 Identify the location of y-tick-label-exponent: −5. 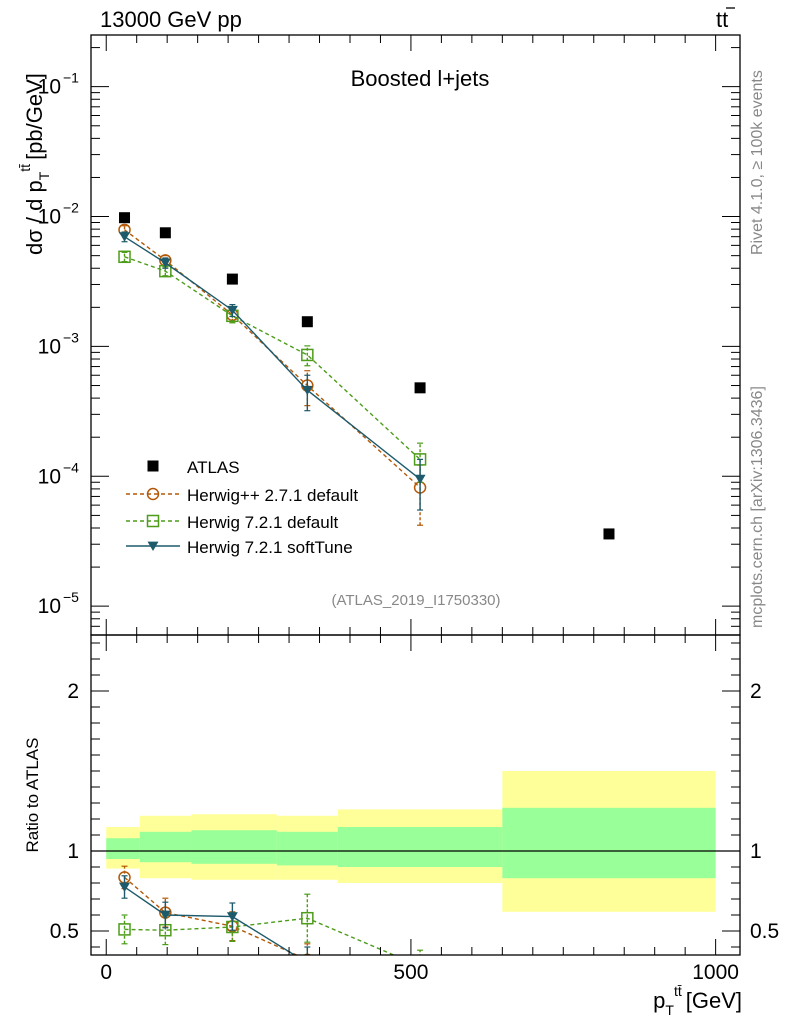
(71, 597).